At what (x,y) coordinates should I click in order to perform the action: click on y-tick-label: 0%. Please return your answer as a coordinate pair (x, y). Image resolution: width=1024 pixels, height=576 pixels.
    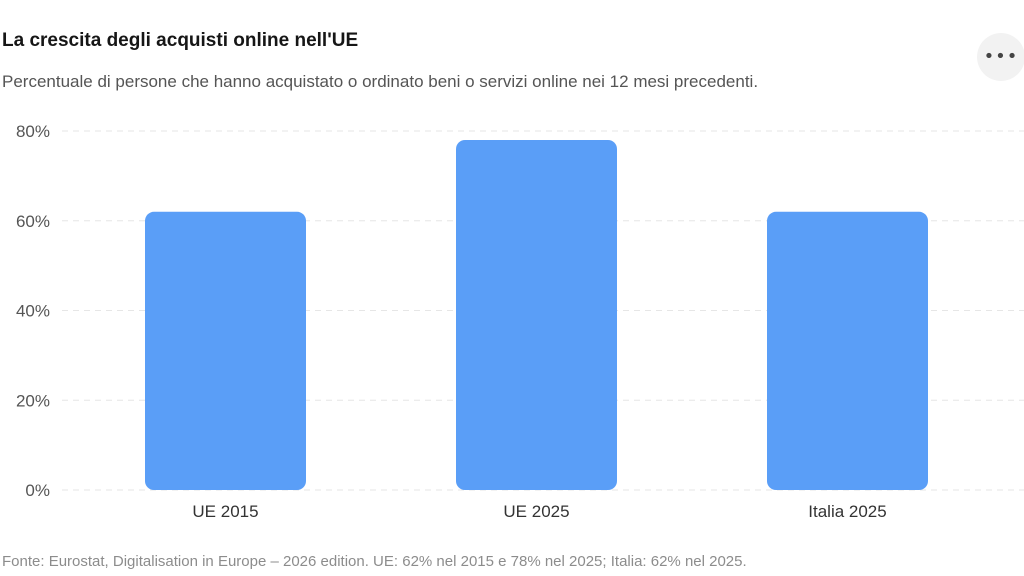
    Looking at the image, I should click on (37, 490).